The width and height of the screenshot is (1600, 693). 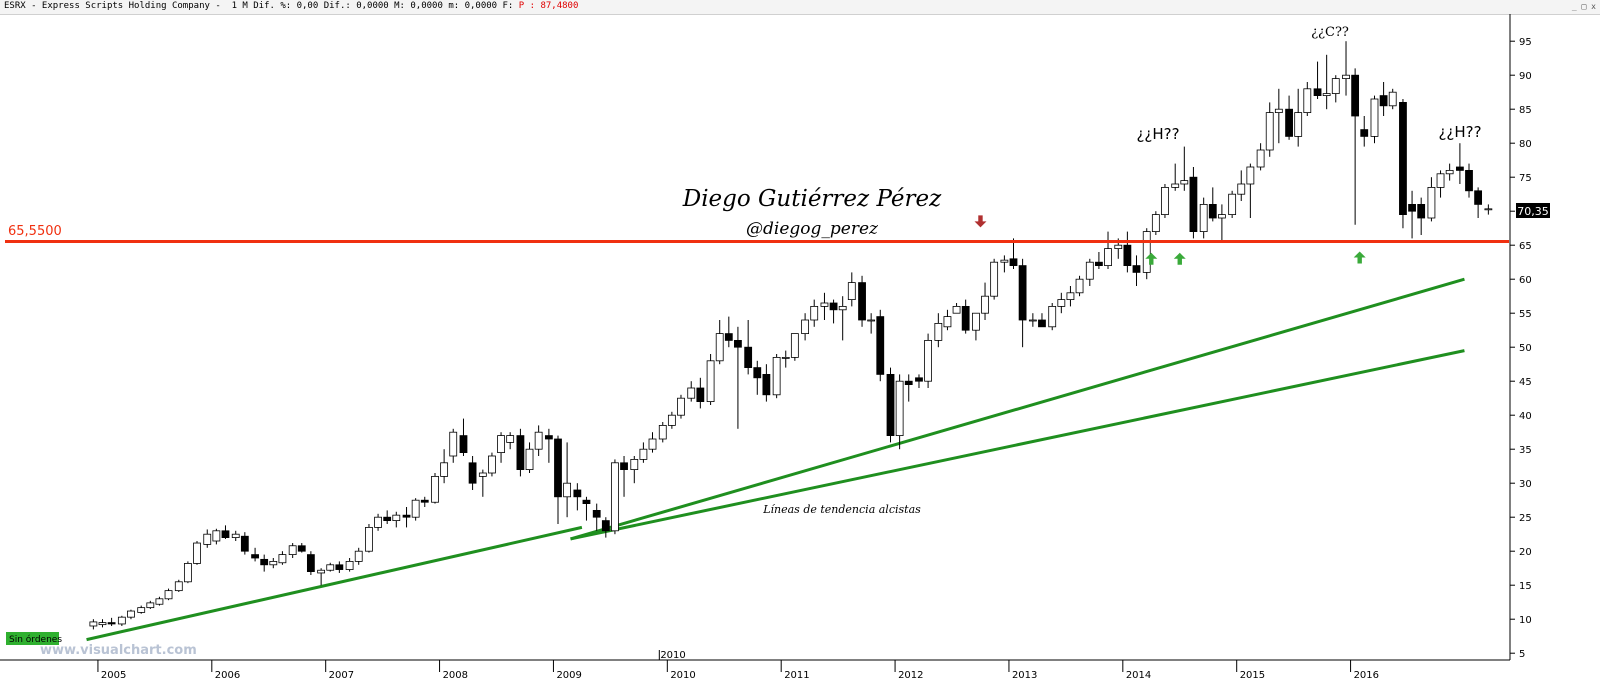 What do you see at coordinates (841, 509) in the screenshot?
I see `trend-lines-label: Líneas de tendencia alcistas` at bounding box center [841, 509].